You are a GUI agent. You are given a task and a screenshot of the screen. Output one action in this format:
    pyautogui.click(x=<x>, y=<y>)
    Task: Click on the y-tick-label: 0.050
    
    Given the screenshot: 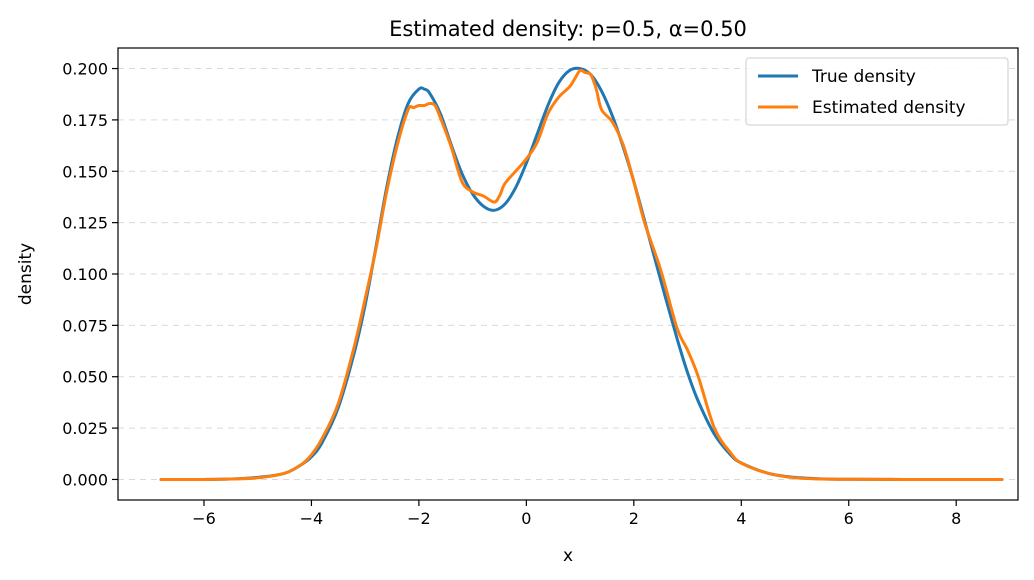 What is the action you would take?
    pyautogui.click(x=85, y=377)
    